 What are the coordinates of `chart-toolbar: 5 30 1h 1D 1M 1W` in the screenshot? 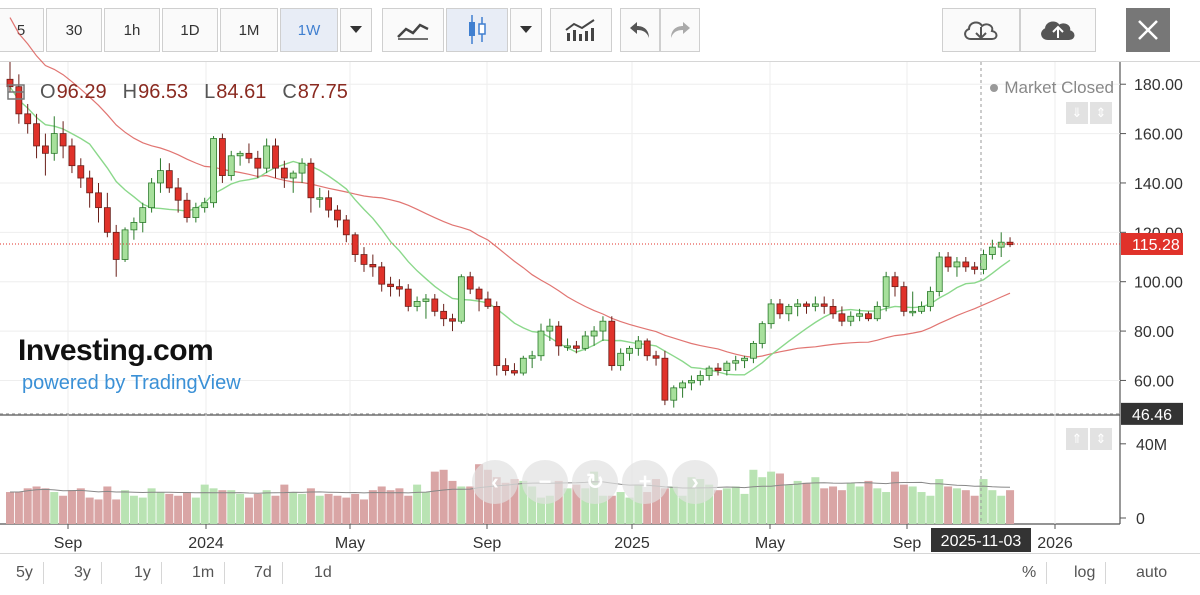 It's located at (600, 31).